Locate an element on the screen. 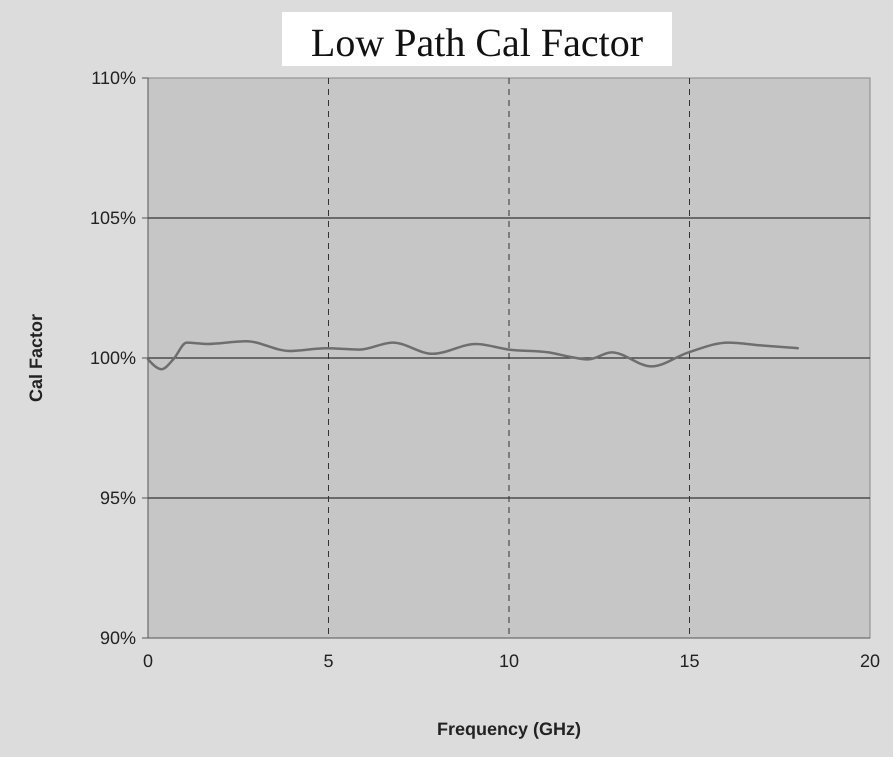 The height and width of the screenshot is (757, 893). y-tick-label: 90% is located at coordinates (118, 638).